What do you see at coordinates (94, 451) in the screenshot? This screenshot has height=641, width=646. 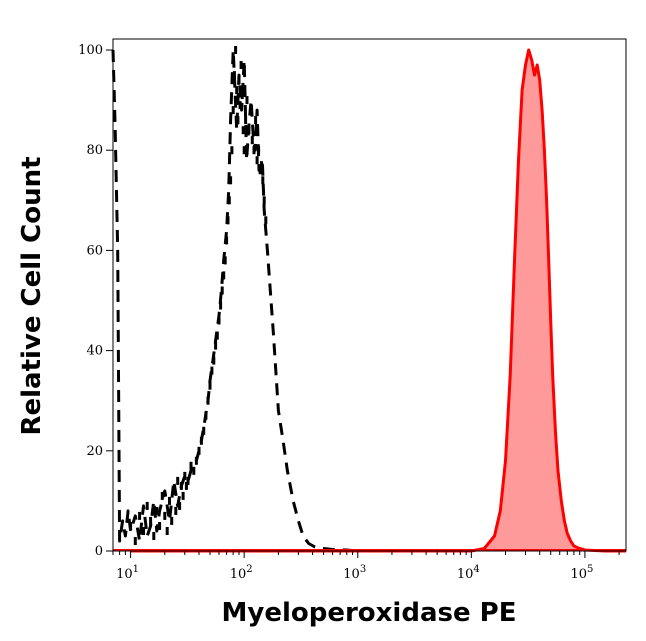 I see `y-tick-label: 20` at bounding box center [94, 451].